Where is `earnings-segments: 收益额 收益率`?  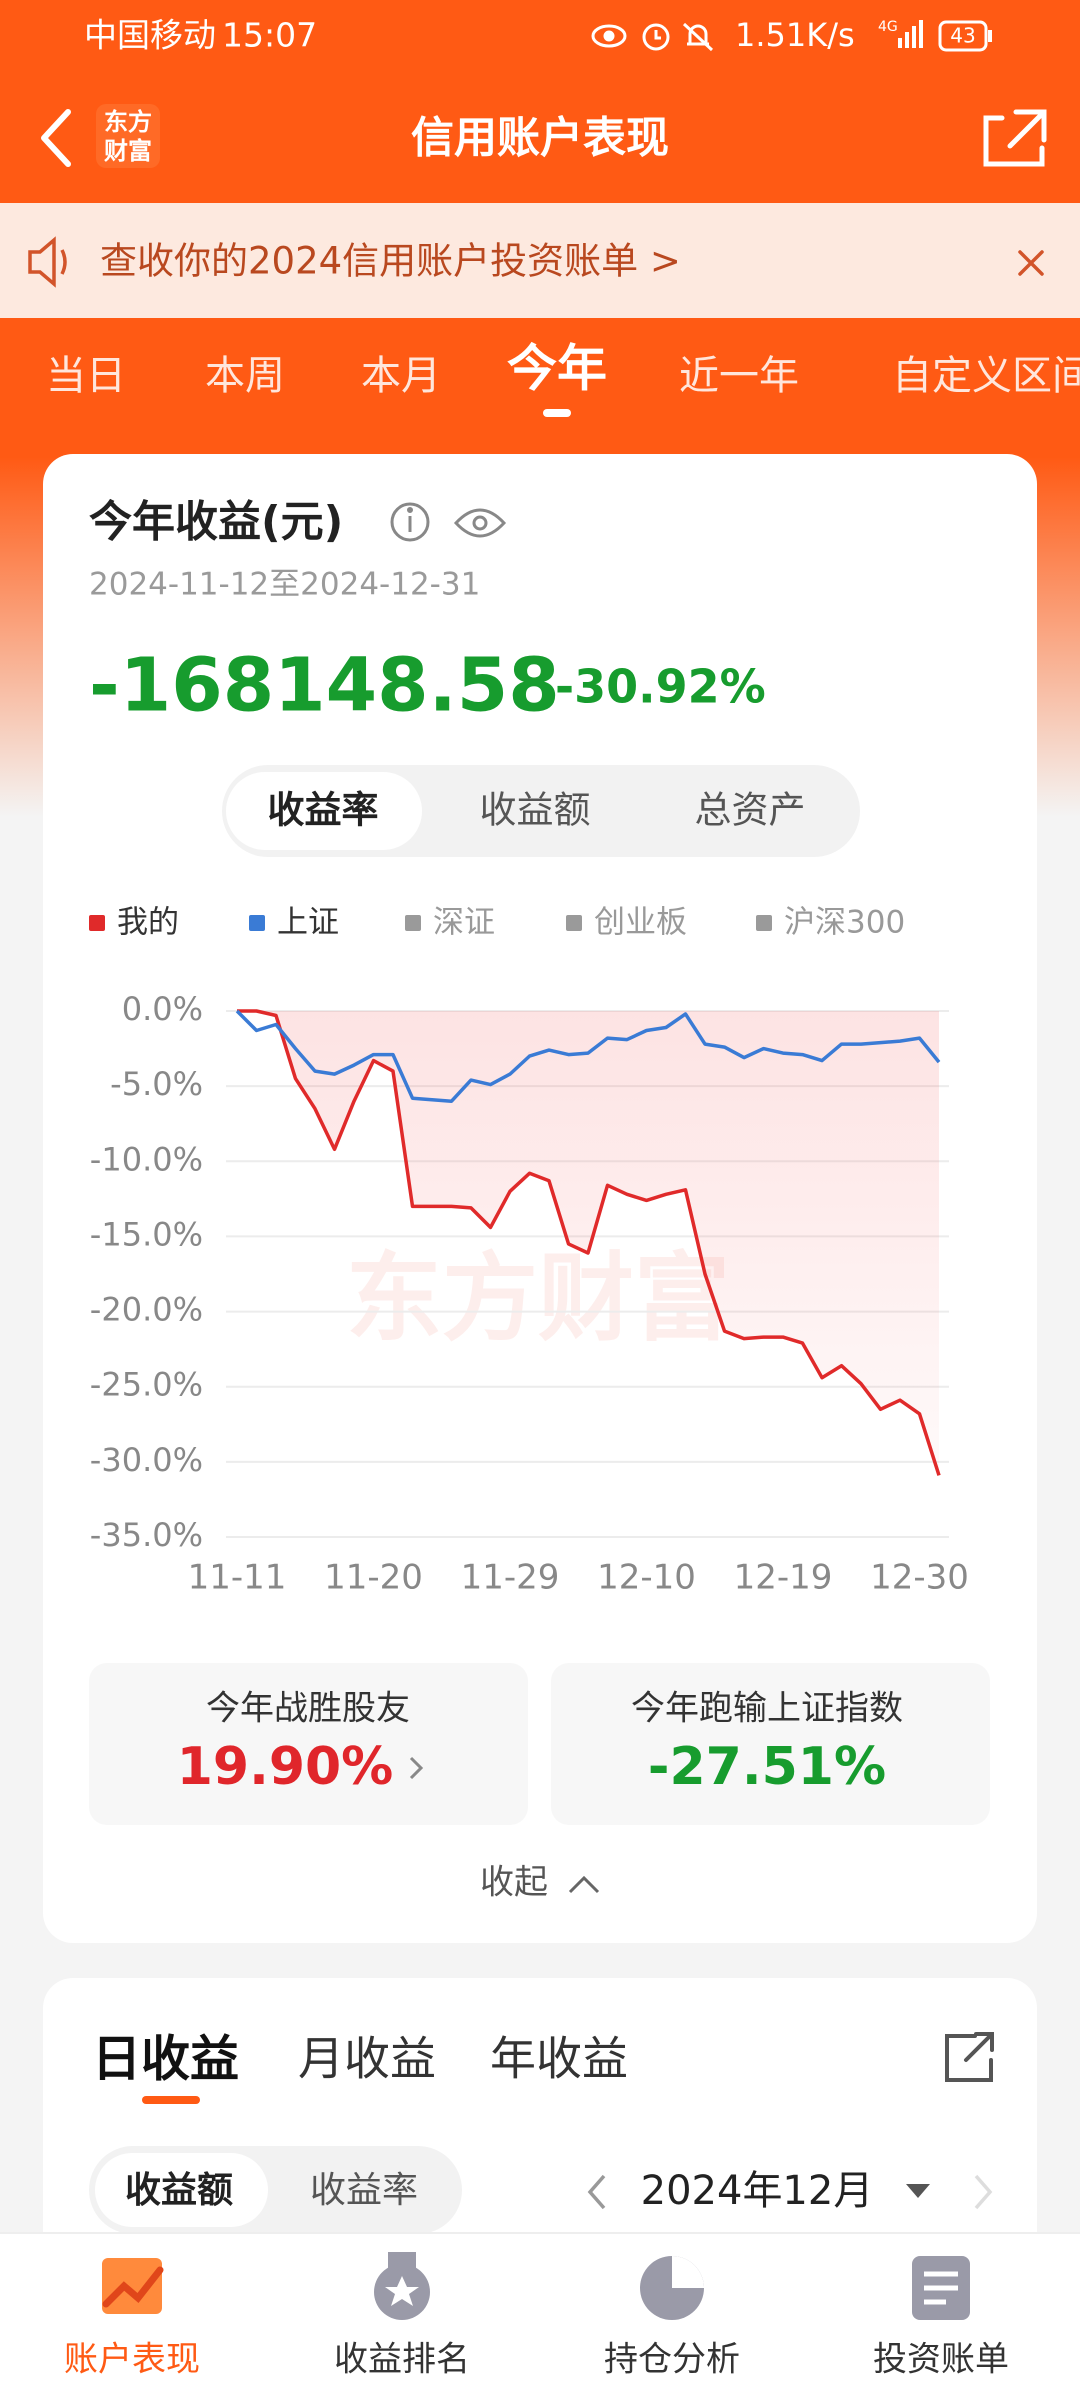
earnings-segments: 收益额 收益率 is located at coordinates (256, 2190).